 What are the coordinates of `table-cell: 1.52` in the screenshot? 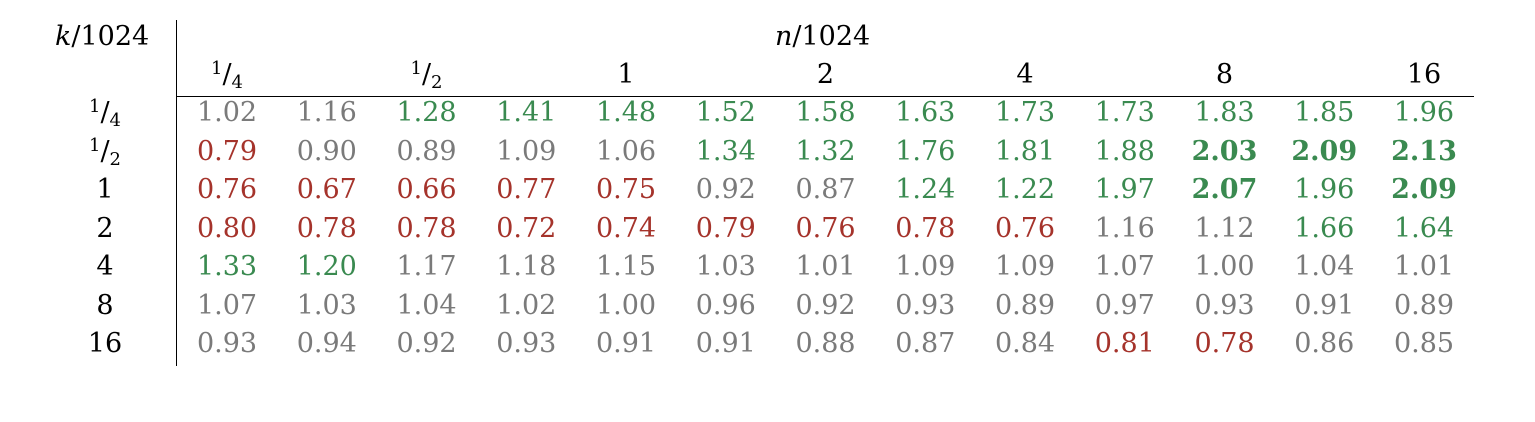 It's located at (725, 112).